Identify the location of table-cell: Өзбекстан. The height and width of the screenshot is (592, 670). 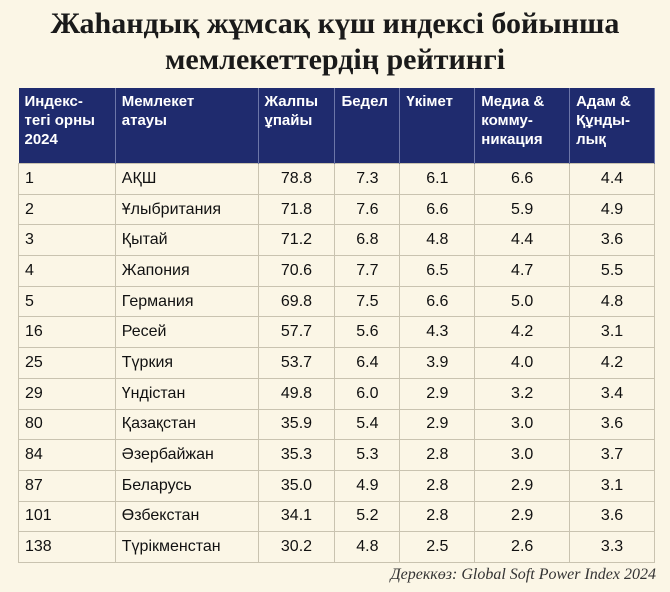
(186, 516).